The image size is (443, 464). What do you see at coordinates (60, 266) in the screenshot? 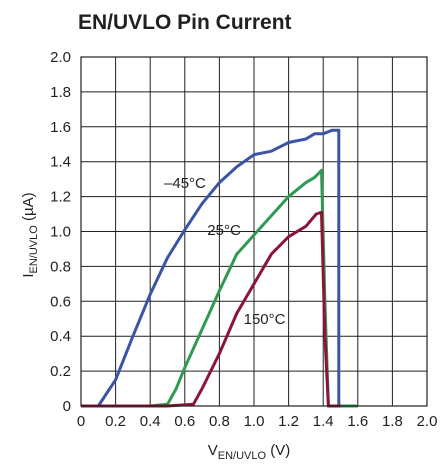
I see `y-tick-label: 0.8` at bounding box center [60, 266].